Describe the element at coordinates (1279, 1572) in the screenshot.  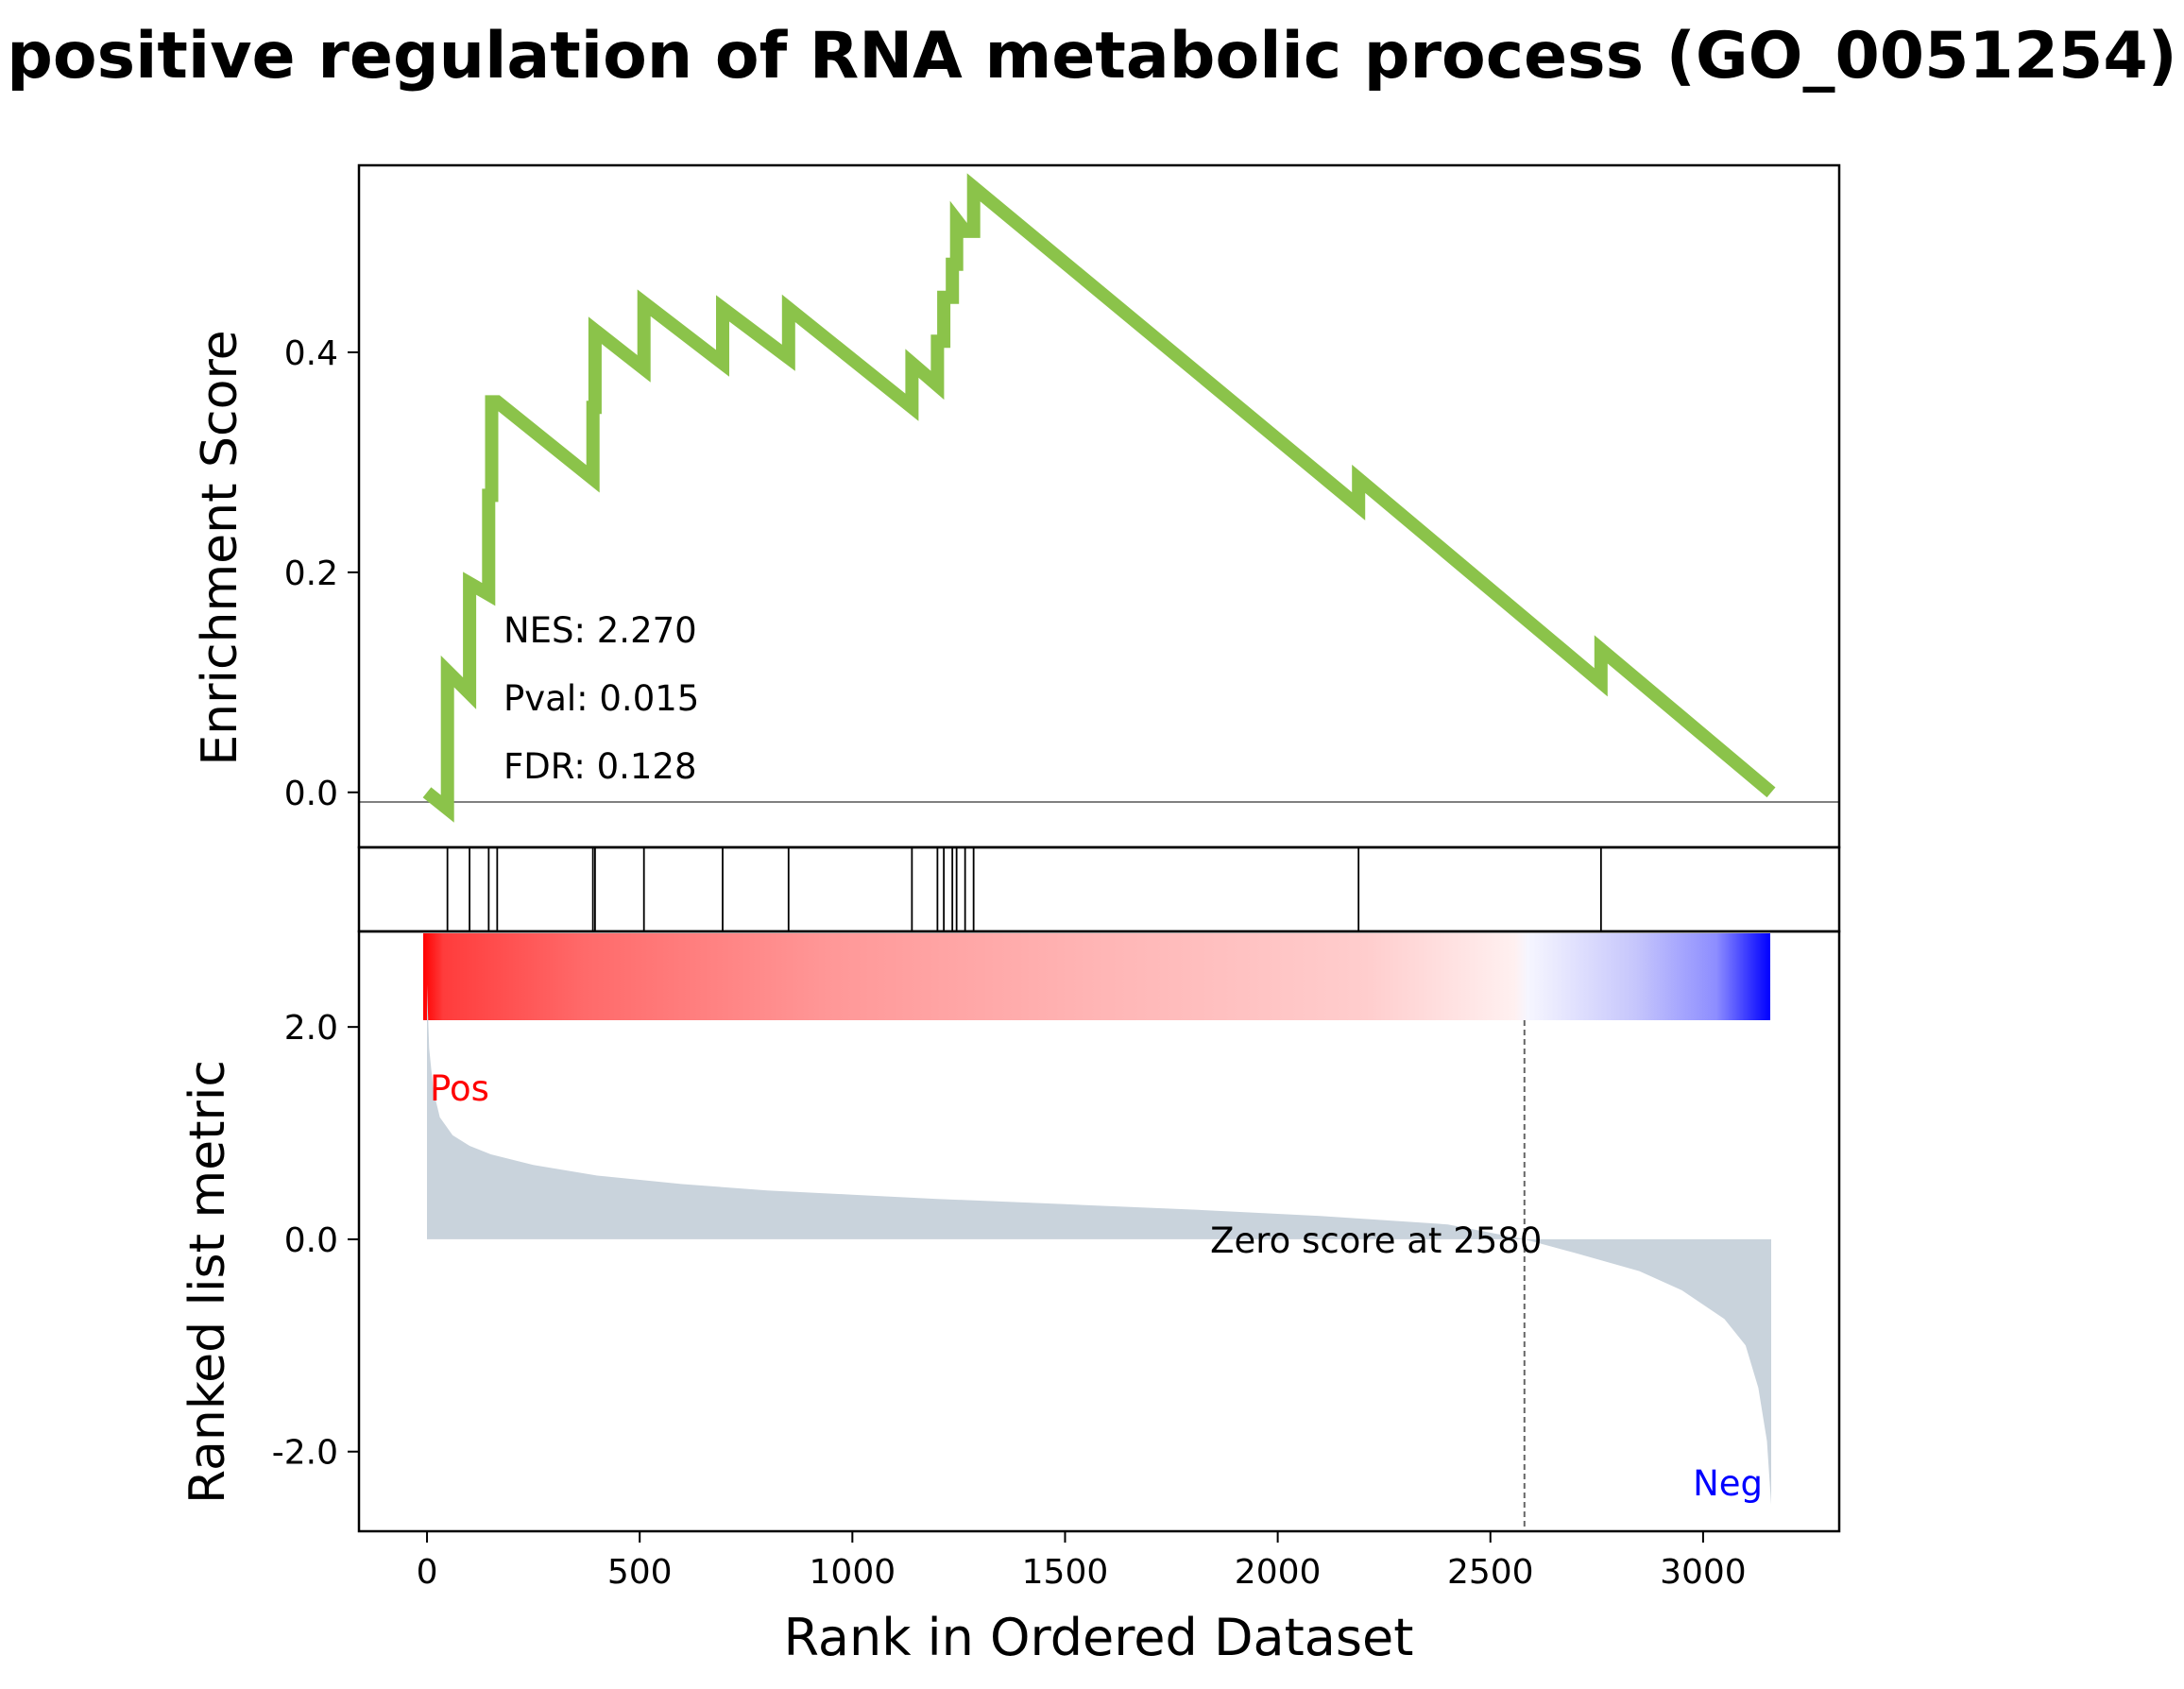
I see `x-tick-label: 2000` at that location.